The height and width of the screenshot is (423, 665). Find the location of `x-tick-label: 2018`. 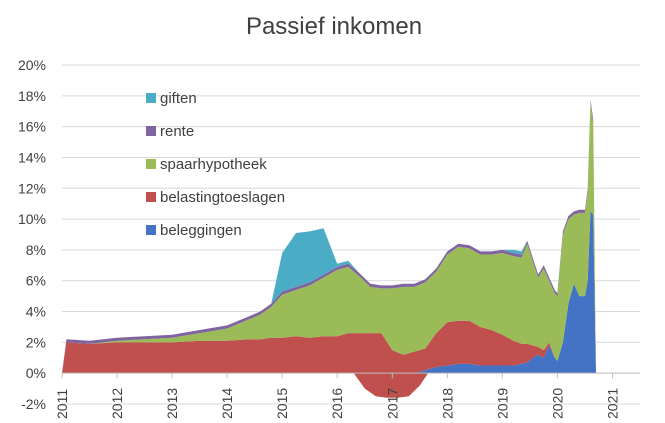

x-tick-label: 2018 is located at coordinates (447, 403).